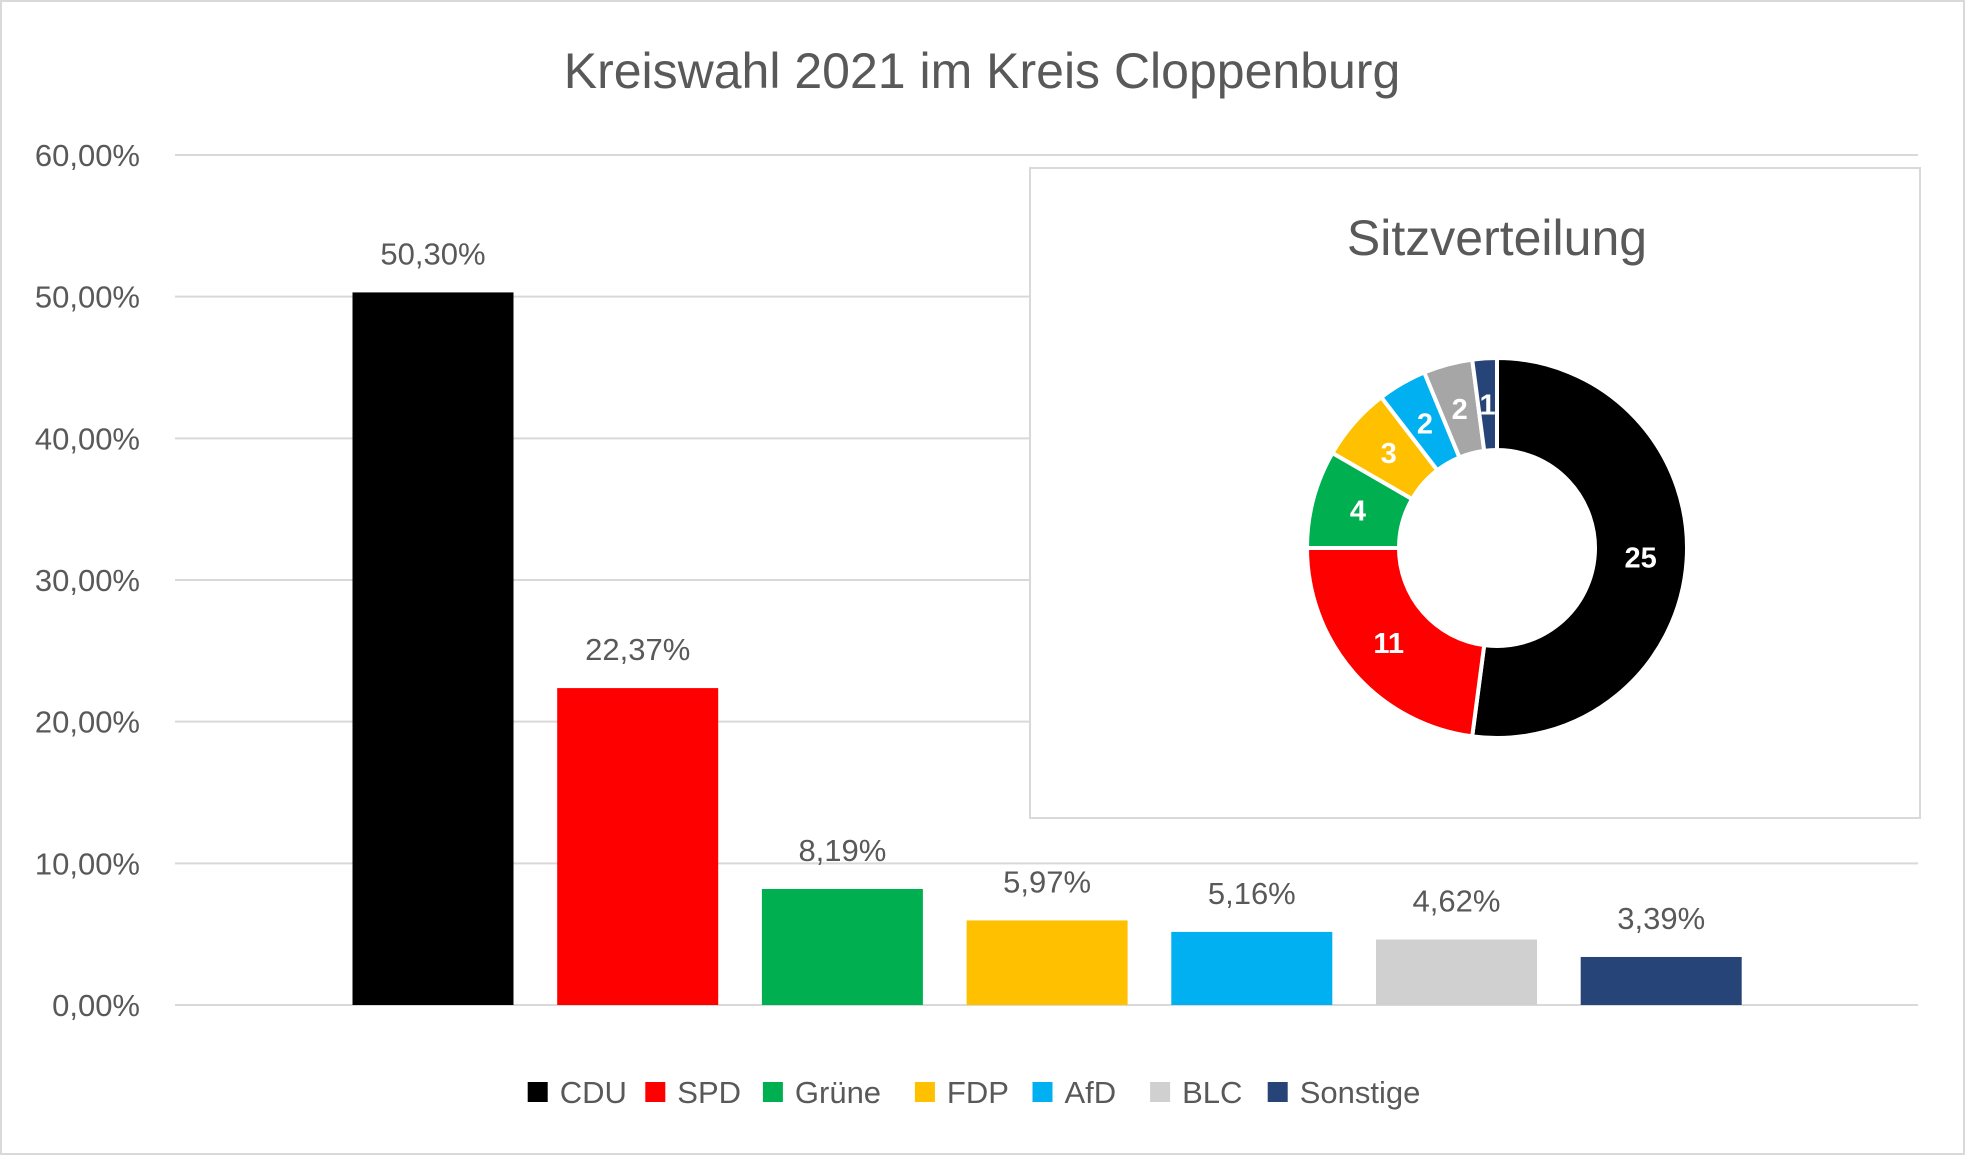 Image resolution: width=1965 pixels, height=1155 pixels. What do you see at coordinates (87, 155) in the screenshot?
I see `y-tick-label: 60,00%` at bounding box center [87, 155].